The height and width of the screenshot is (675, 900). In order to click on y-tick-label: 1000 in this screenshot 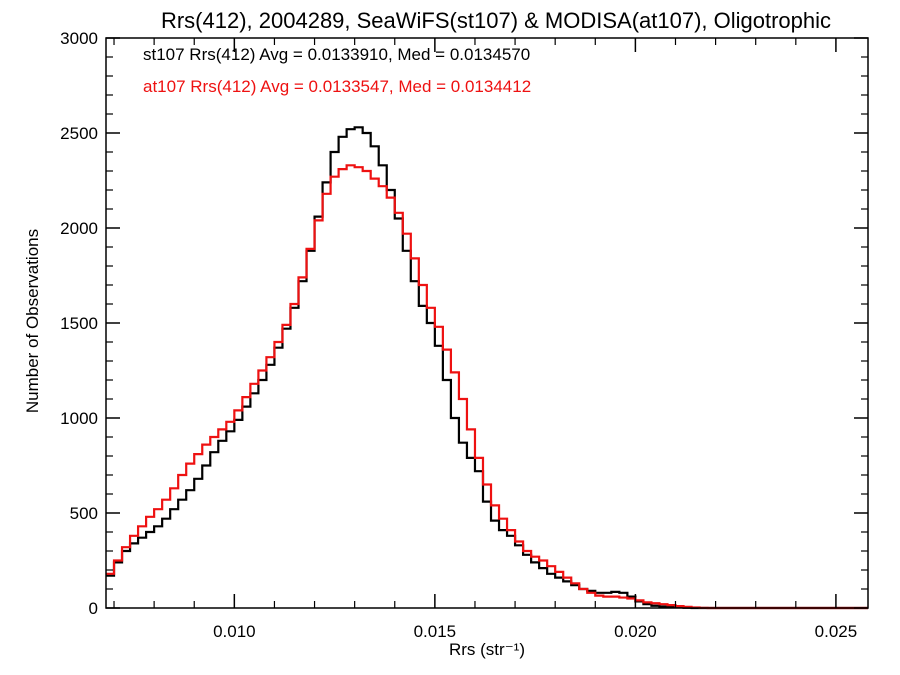, I will do `click(79, 418)`.